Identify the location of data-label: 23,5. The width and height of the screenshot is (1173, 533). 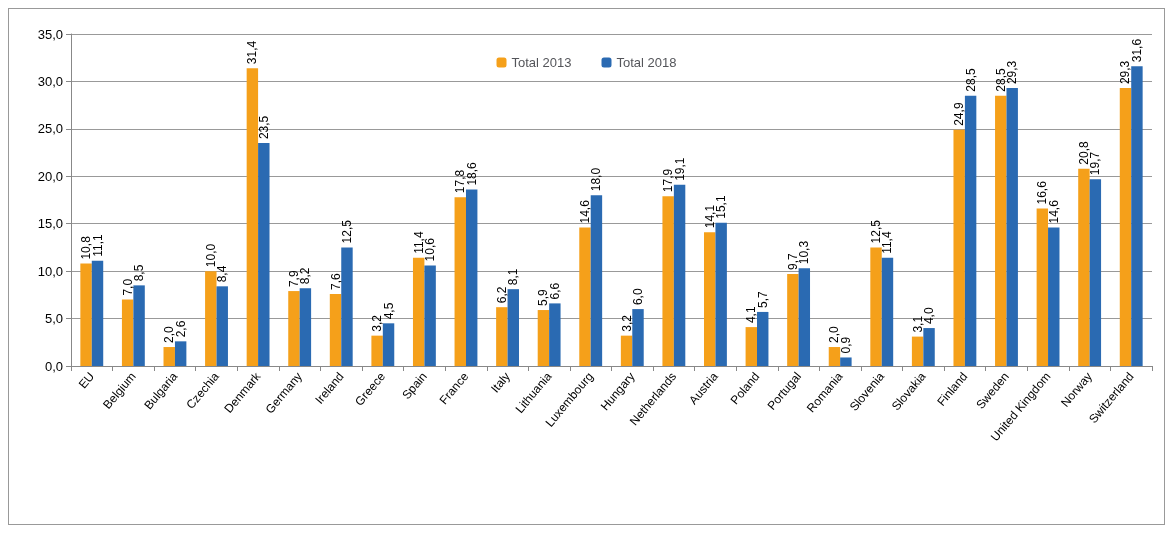
(263, 127).